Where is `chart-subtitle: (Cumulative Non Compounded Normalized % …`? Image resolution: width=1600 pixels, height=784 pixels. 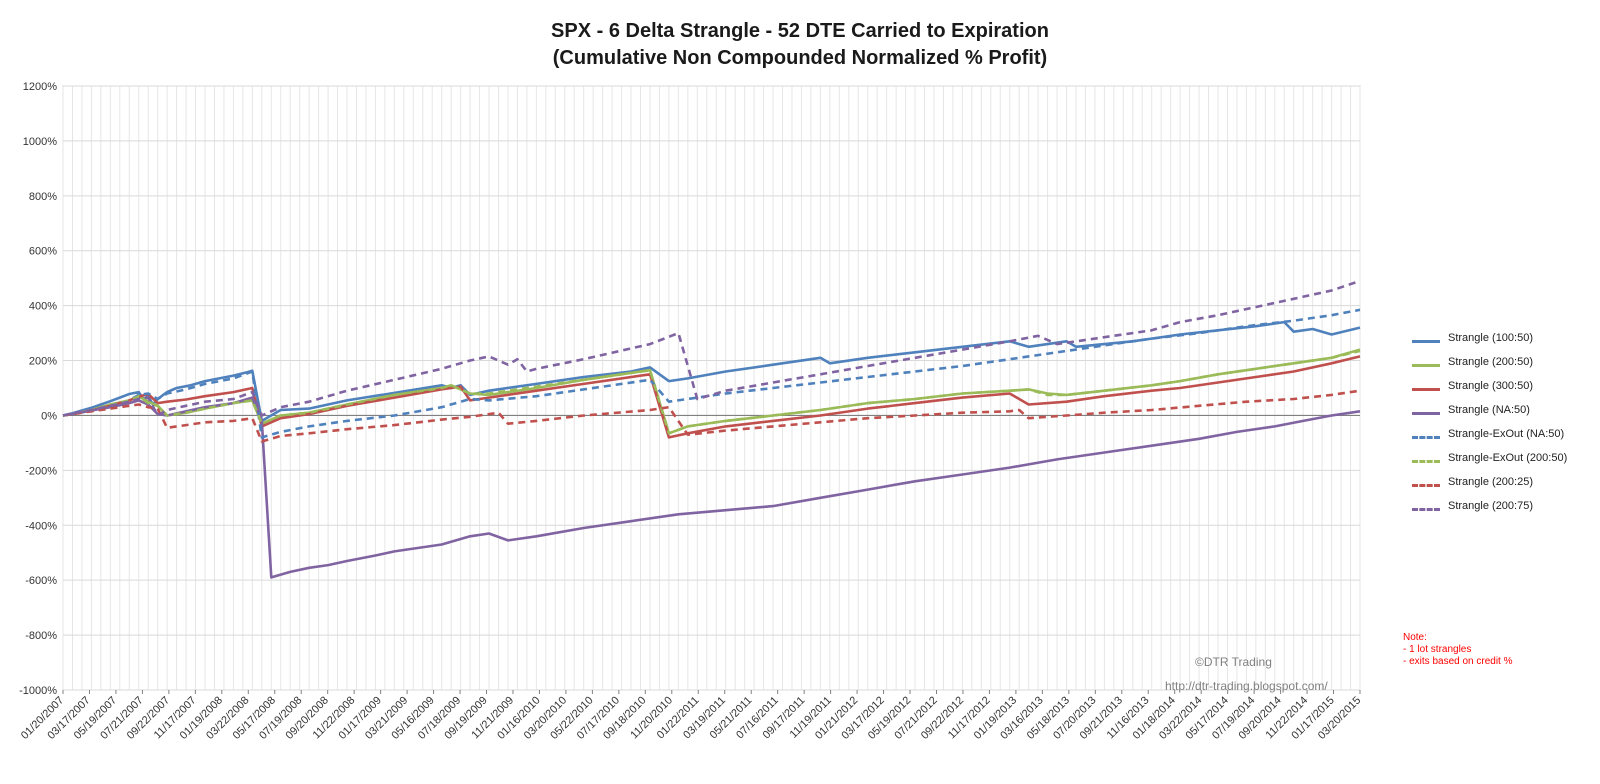
chart-subtitle: (Cumulative Non Compounded Normalized % … is located at coordinates (800, 58).